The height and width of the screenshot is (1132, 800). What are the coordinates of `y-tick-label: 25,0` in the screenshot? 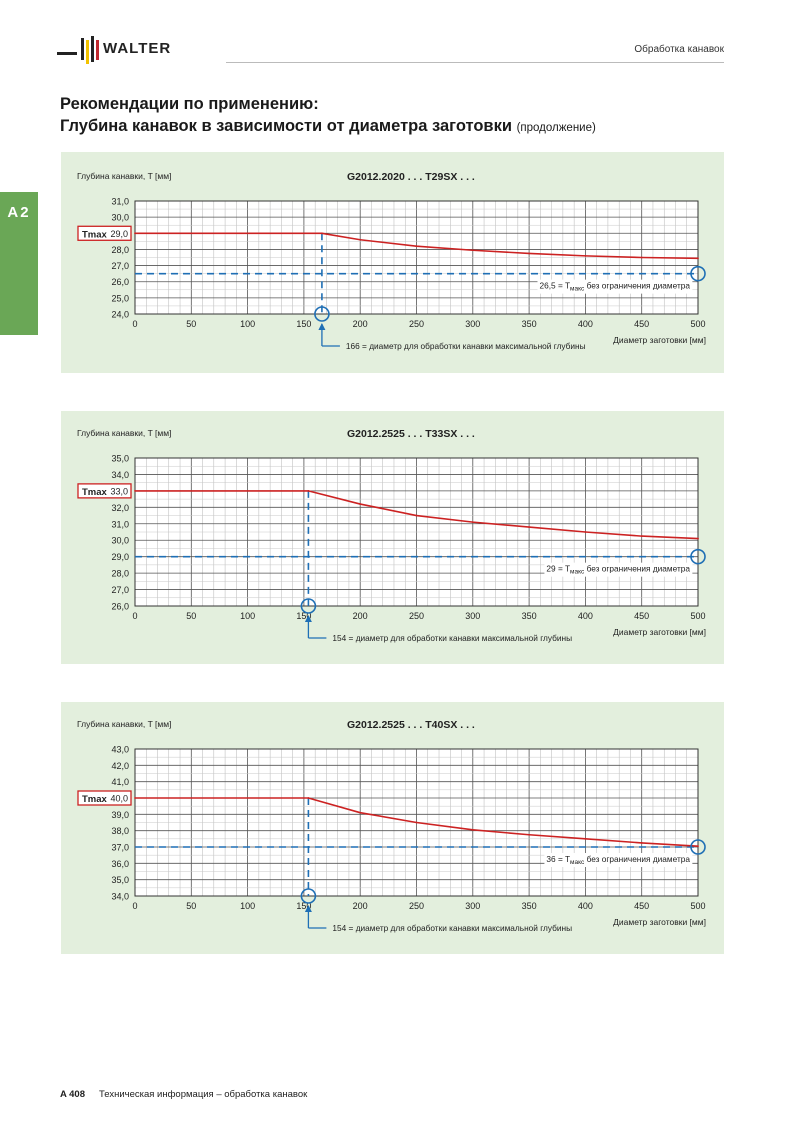 It's located at (120, 298).